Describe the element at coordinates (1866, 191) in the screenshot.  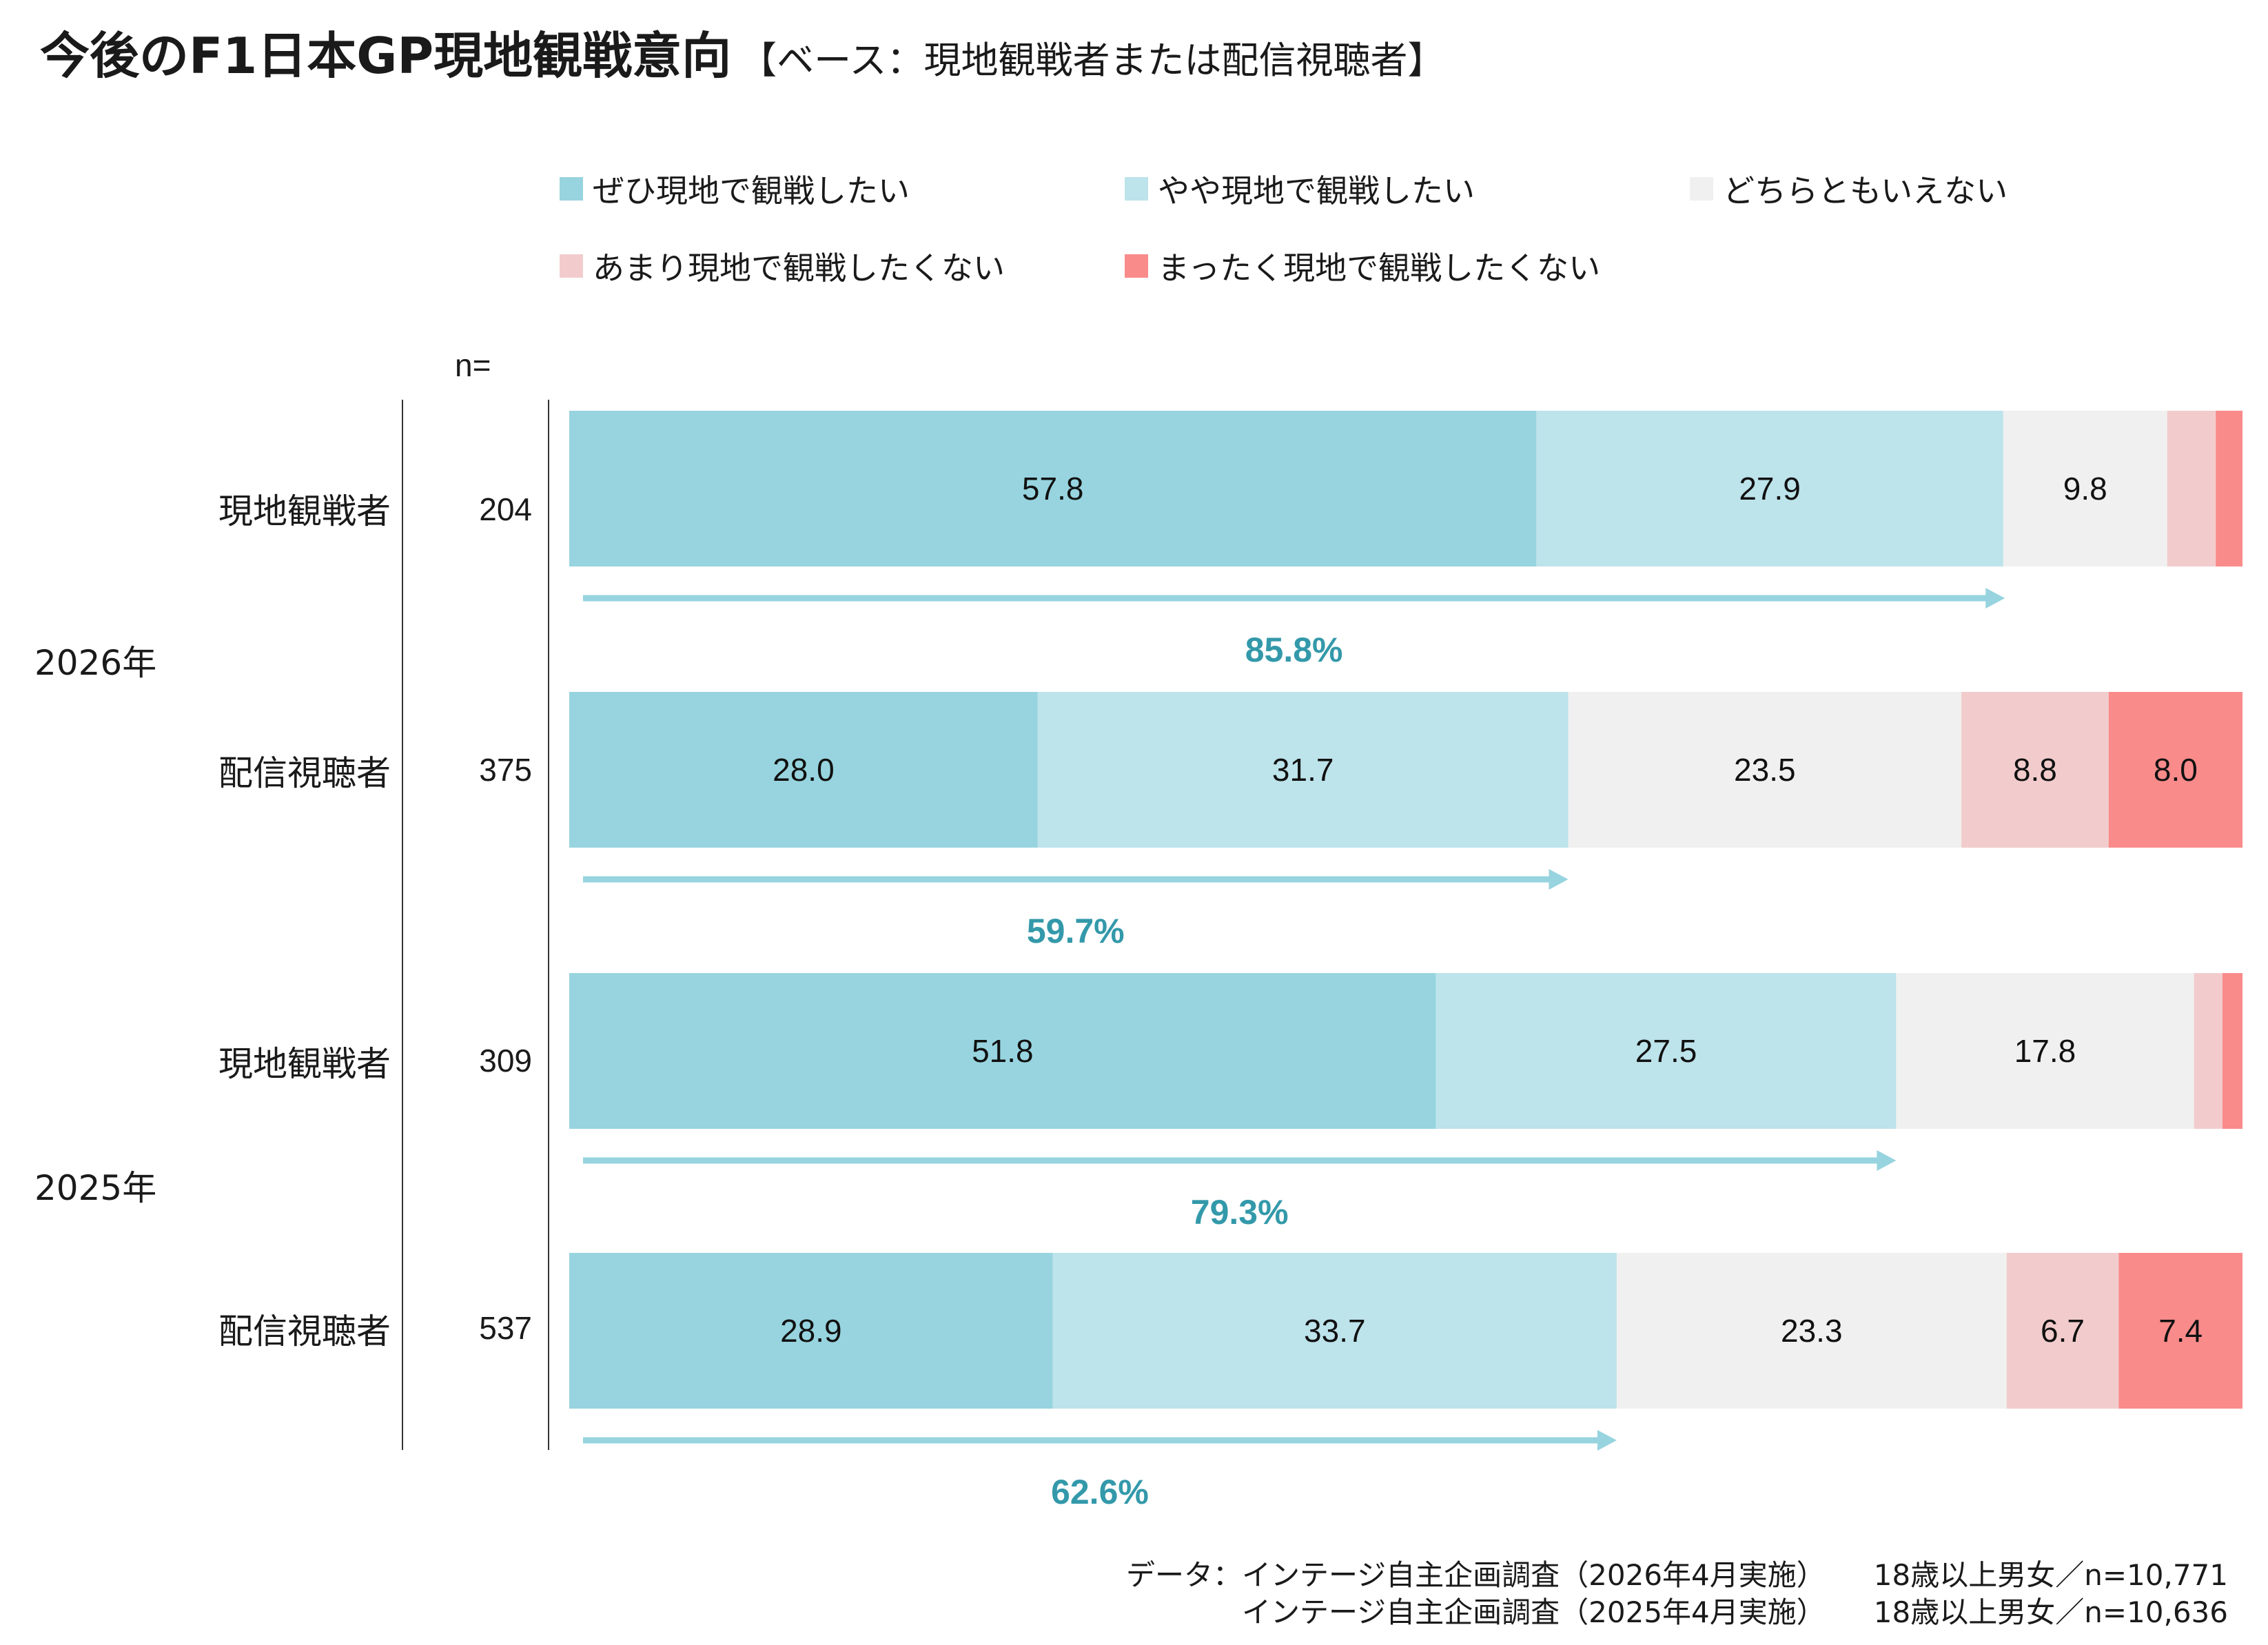
I see `legend-label: どちらともいえない` at that location.